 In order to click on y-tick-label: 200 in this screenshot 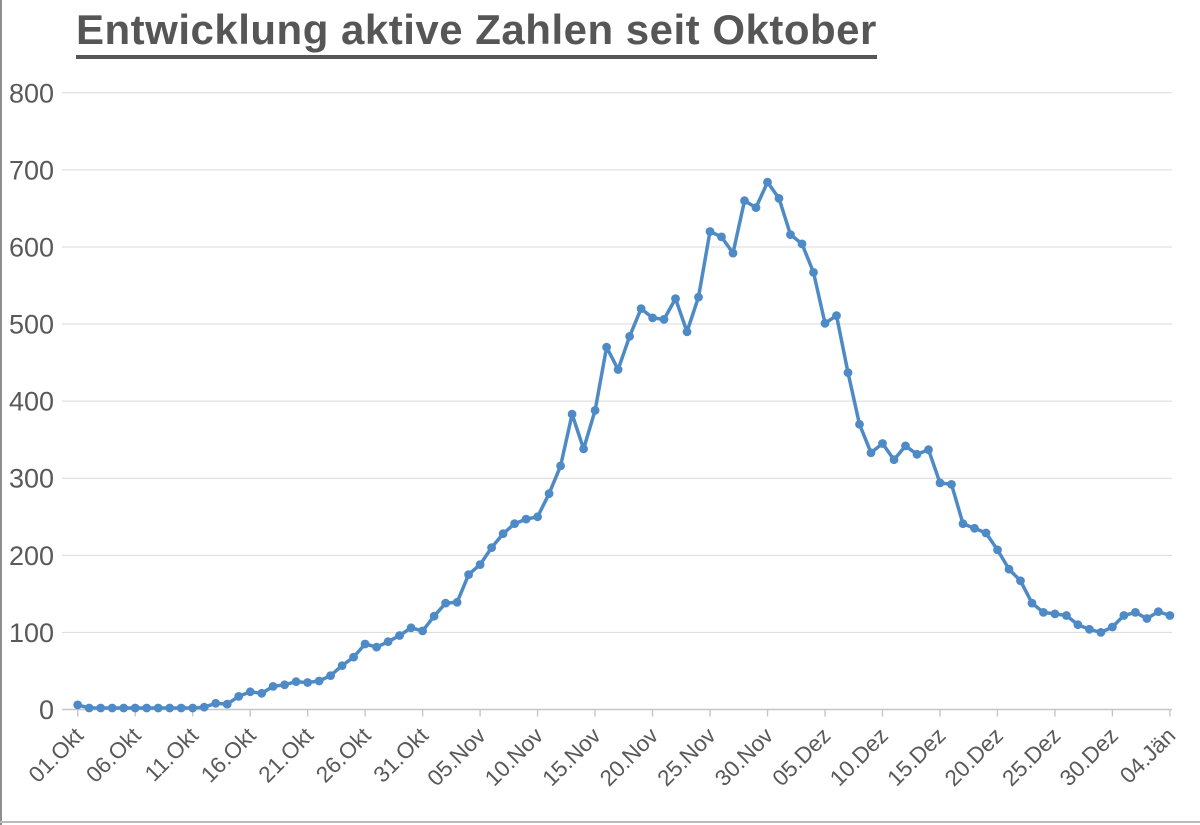, I will do `click(31, 556)`.